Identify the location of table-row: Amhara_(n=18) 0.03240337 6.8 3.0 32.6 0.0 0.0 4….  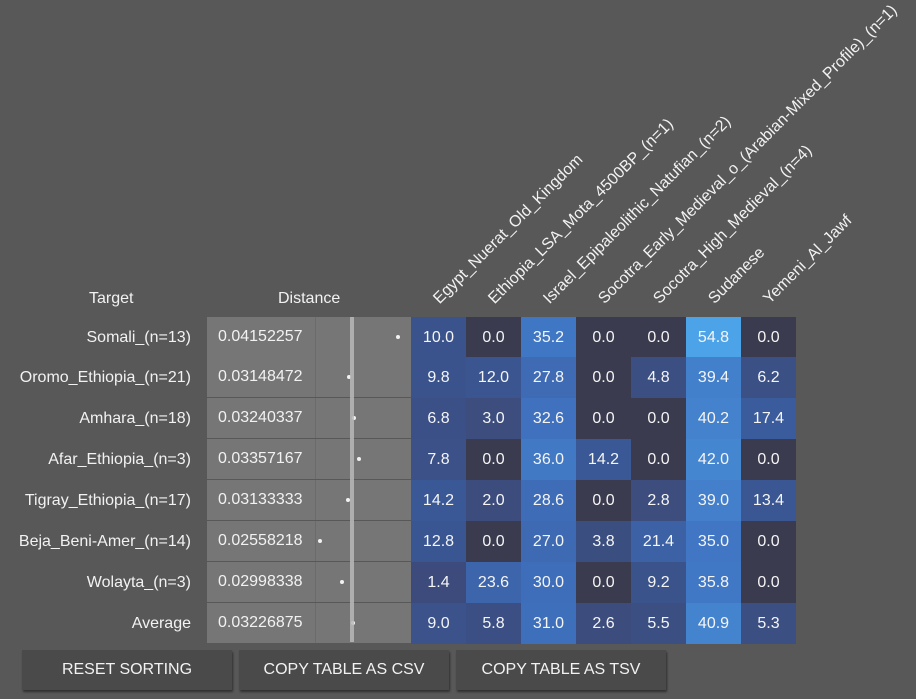
(458, 418).